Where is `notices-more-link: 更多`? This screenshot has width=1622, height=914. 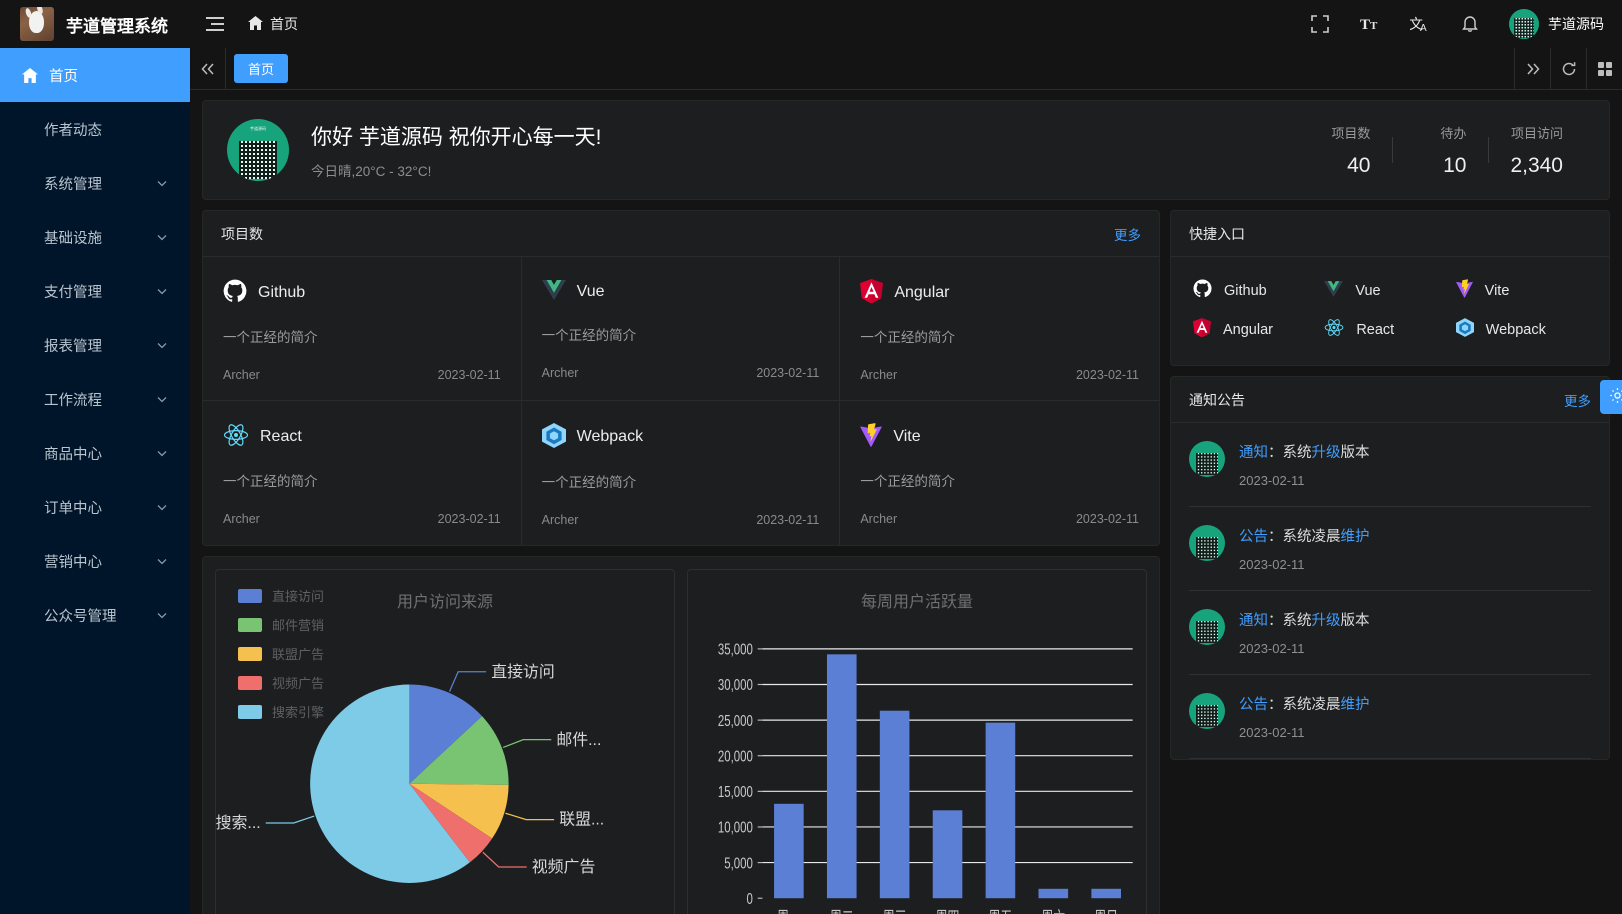 notices-more-link: 更多 is located at coordinates (1577, 401).